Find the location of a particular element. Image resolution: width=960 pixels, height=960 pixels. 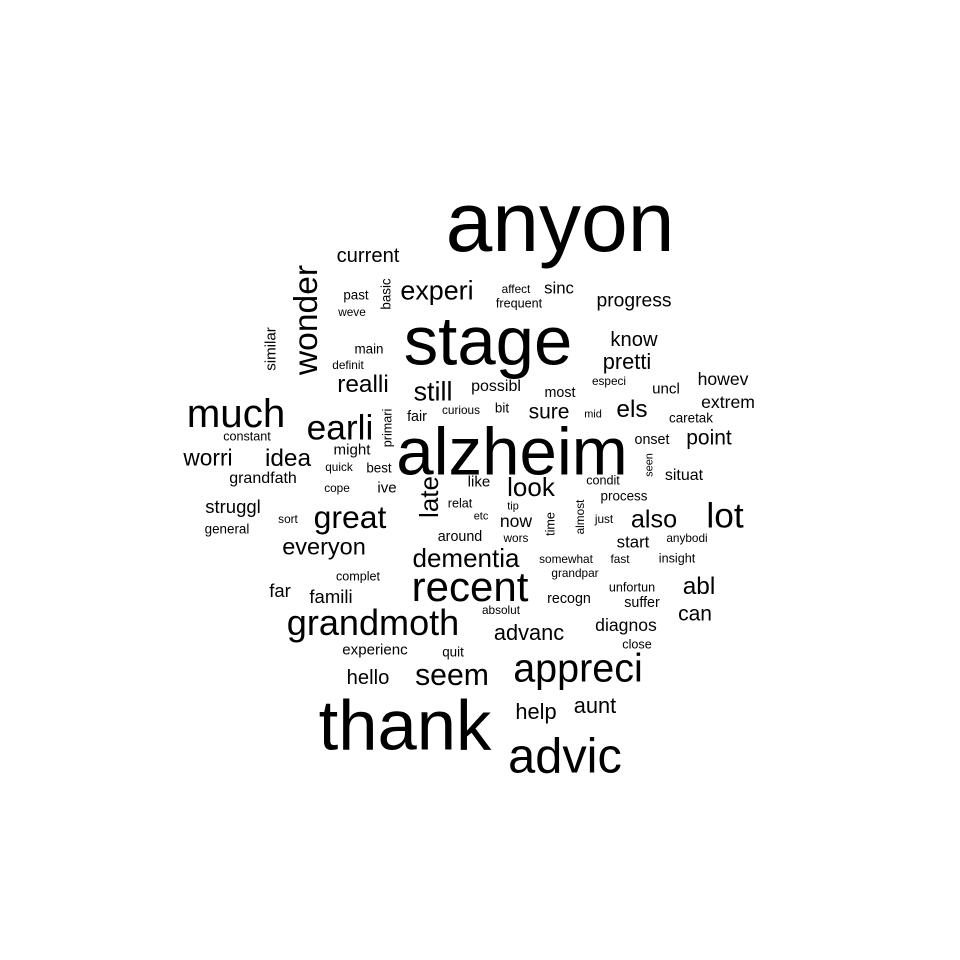

word-like: like is located at coordinates (479, 482).